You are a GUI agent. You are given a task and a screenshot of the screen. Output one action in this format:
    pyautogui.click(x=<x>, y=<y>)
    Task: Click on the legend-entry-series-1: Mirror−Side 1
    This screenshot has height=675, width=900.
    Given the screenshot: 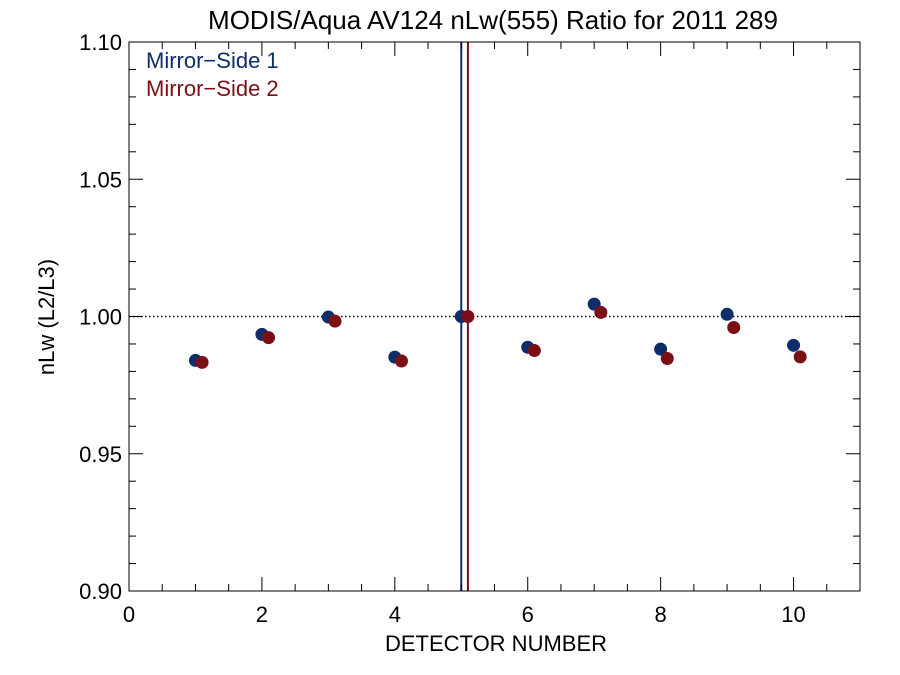 What is the action you would take?
    pyautogui.click(x=212, y=60)
    